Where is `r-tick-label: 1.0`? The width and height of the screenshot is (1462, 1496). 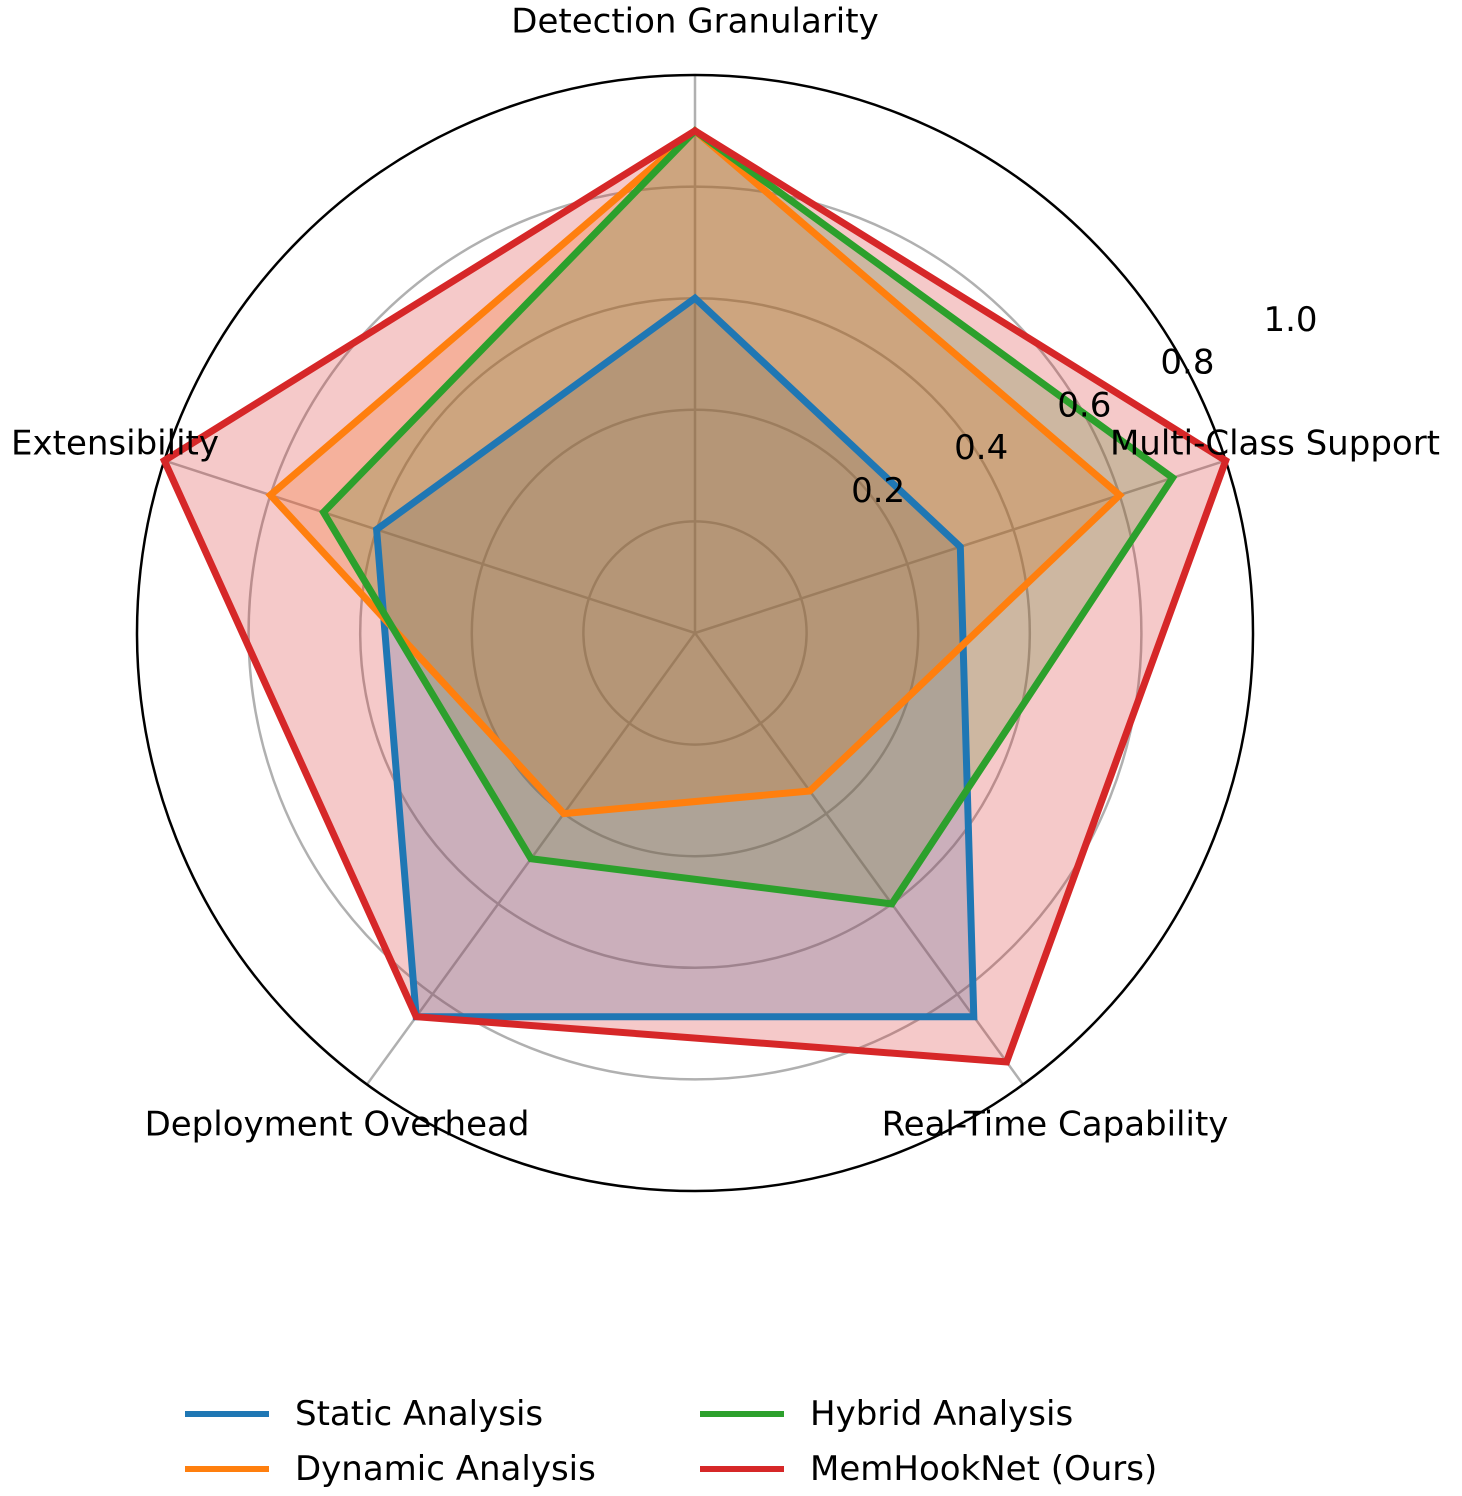
r-tick-label: 1.0 is located at coordinates (1290, 320).